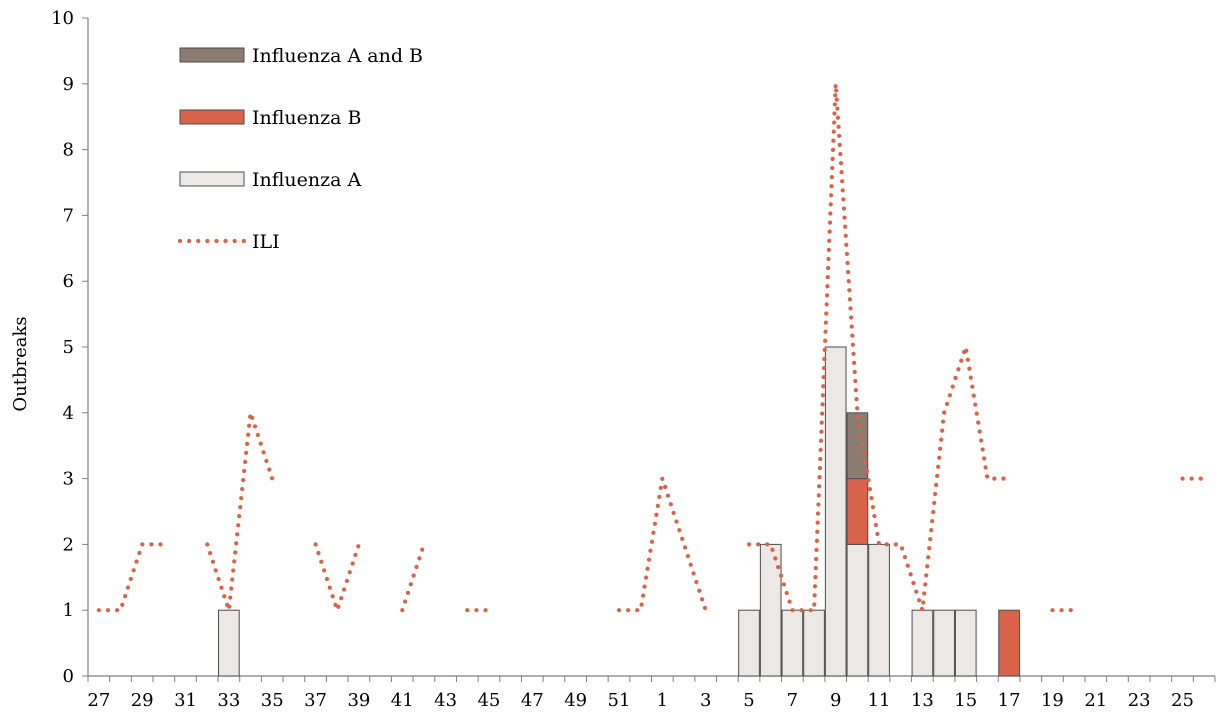 The image size is (1225, 728). I want to click on x-tick-label: 29, so click(142, 700).